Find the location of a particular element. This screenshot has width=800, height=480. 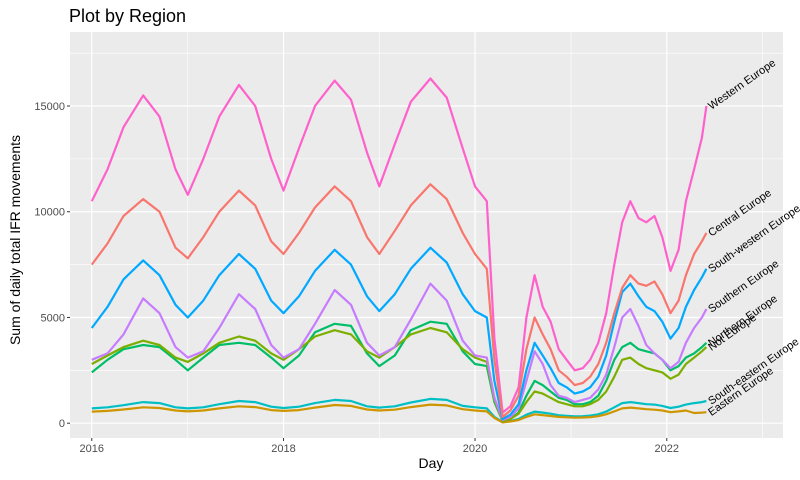

y-axis-title: Sum of daily total IFR movements is located at coordinates (15, 240).